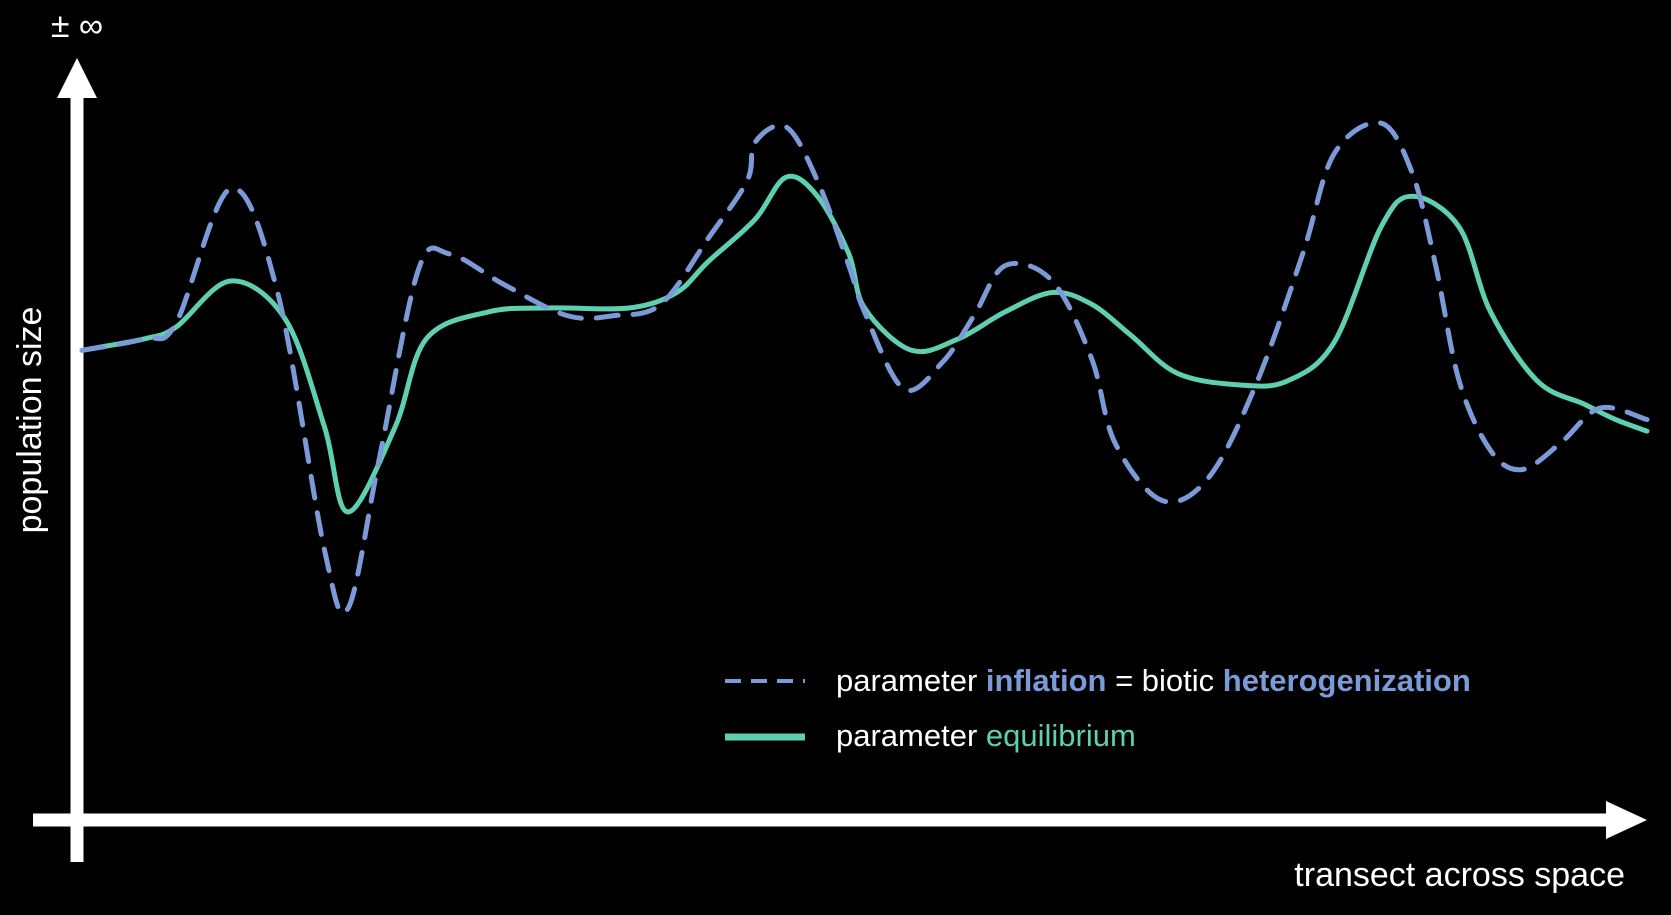 The width and height of the screenshot is (1671, 915). What do you see at coordinates (1459, 875) in the screenshot?
I see `x-axis-label: transect across space` at bounding box center [1459, 875].